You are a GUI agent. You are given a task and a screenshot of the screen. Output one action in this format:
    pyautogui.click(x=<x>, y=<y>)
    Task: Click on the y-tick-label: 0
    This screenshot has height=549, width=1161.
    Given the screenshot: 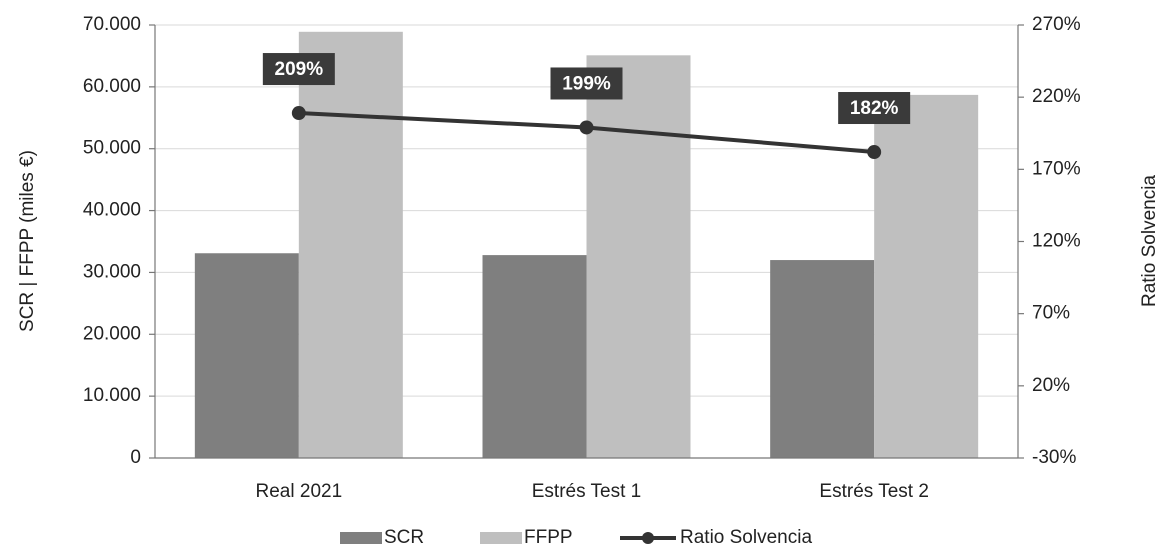 What is the action you would take?
    pyautogui.click(x=135, y=457)
    